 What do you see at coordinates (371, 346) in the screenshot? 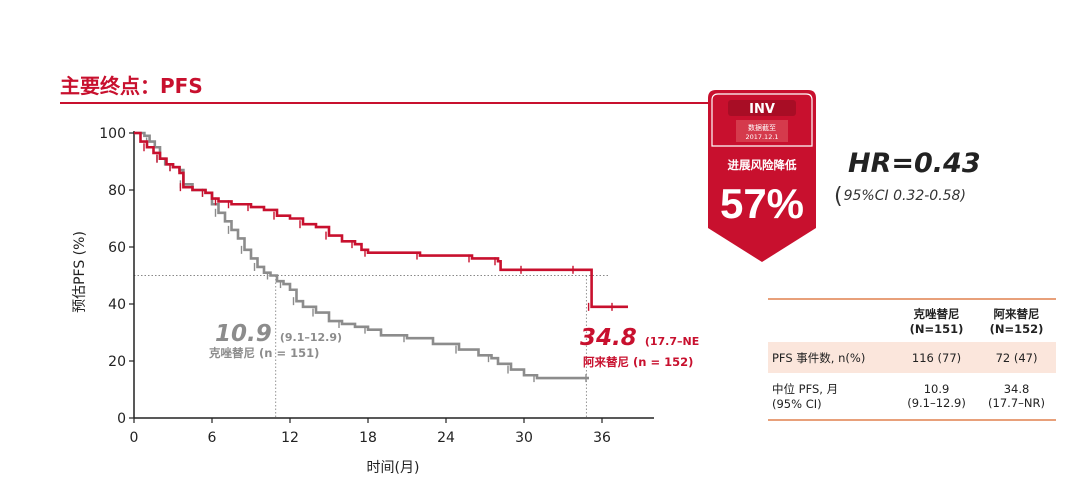
I see `median-reference-lines` at bounding box center [371, 346].